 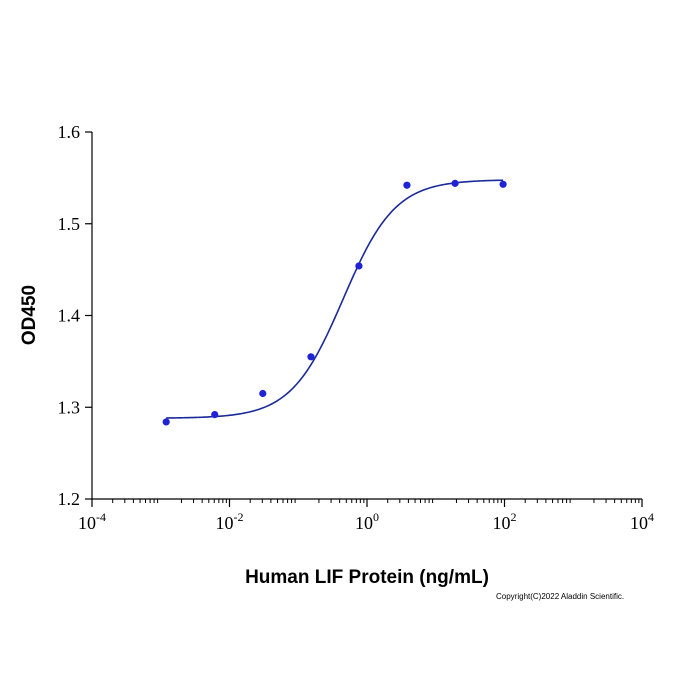 I want to click on x-tick-exponent: 2, so click(x=514, y=517).